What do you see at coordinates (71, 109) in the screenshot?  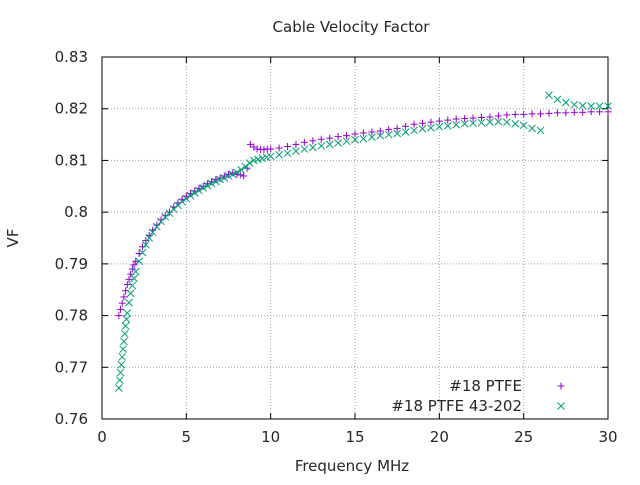 I see `y-tick-label: 0.82` at bounding box center [71, 109].